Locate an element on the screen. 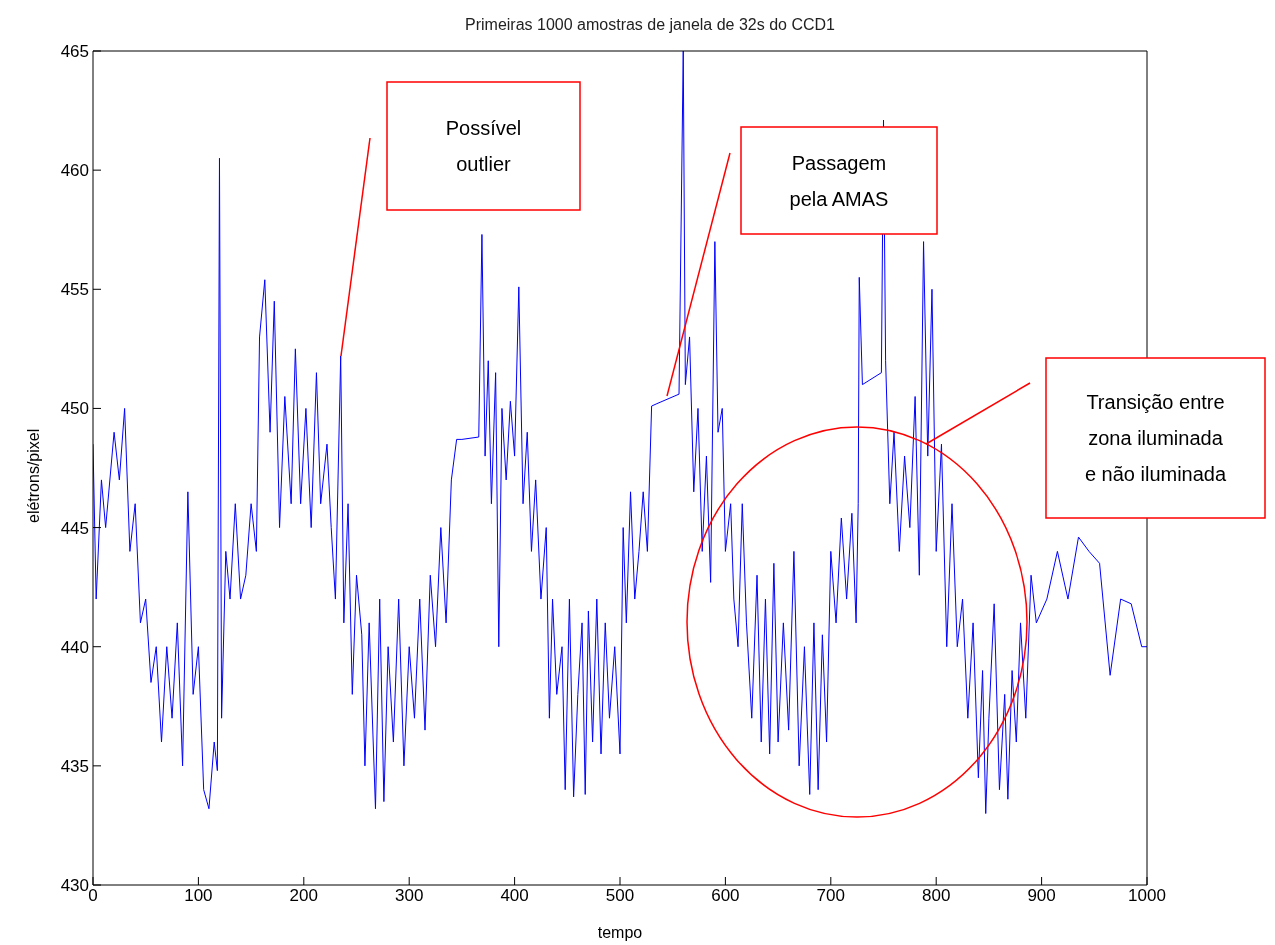 The height and width of the screenshot is (945, 1275). annotation: Possível outlier is located at coordinates (483, 146).